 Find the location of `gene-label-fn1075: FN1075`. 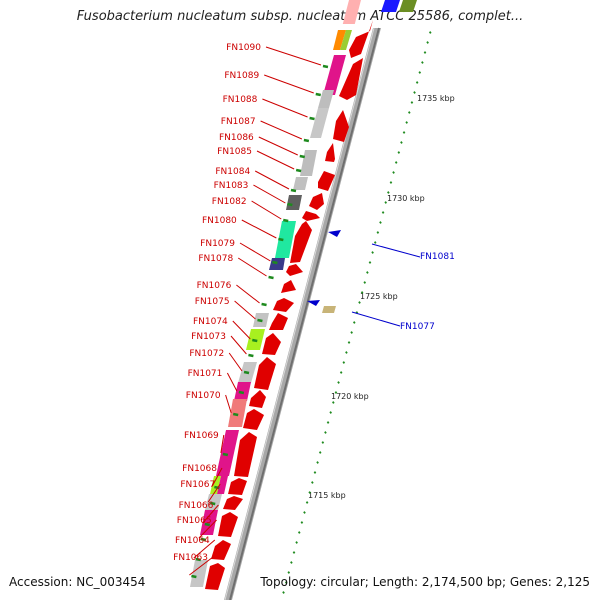

gene-label-fn1075: FN1075 is located at coordinates (212, 302).